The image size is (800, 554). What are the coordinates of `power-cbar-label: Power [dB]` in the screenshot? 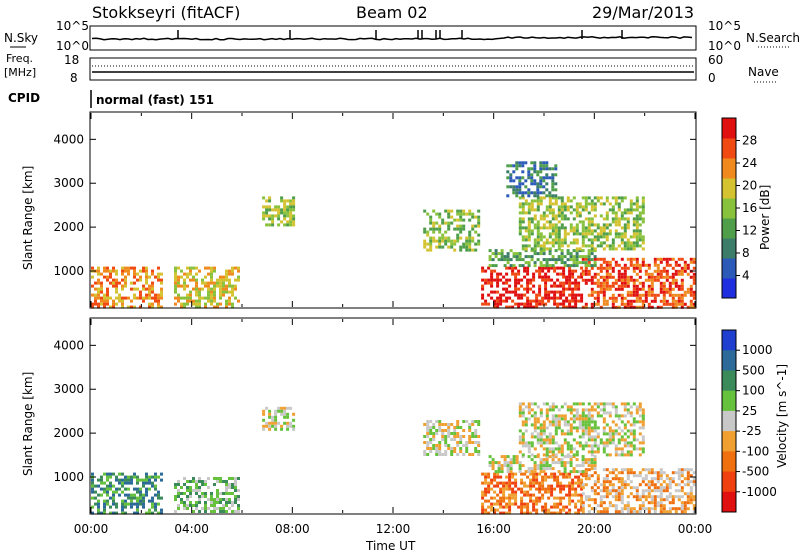 It's located at (765, 217).